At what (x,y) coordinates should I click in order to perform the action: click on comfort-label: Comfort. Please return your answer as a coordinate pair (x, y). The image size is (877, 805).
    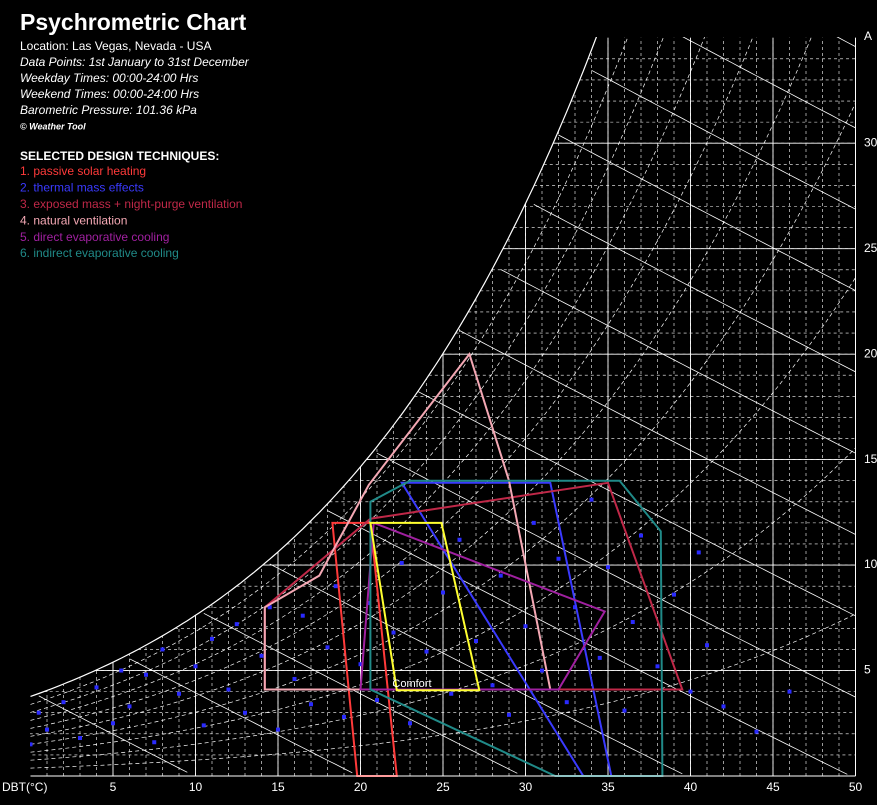
    Looking at the image, I should click on (411, 684).